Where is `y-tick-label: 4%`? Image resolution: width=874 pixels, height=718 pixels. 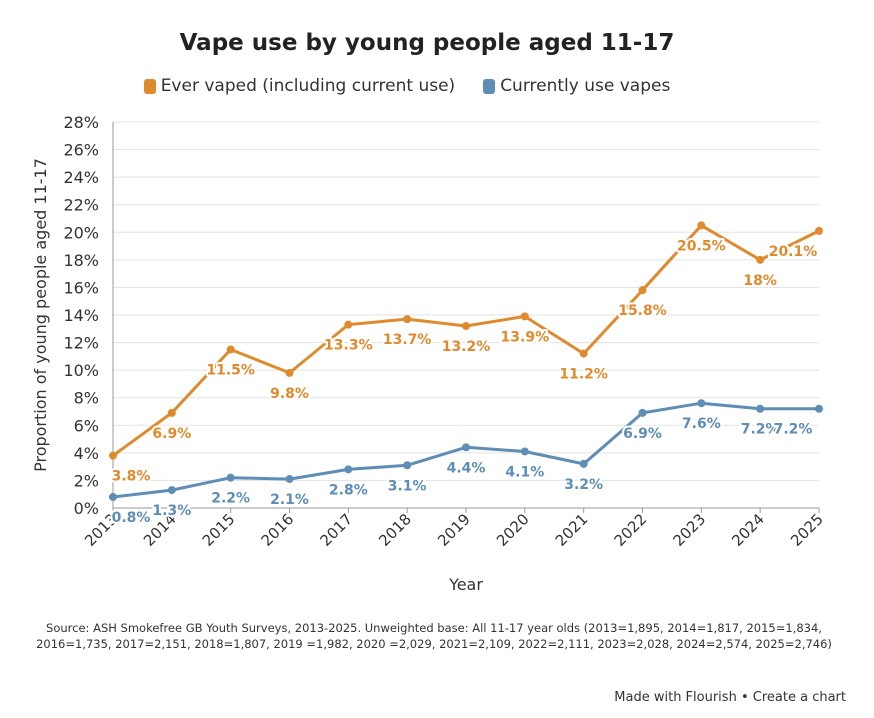
y-tick-label: 4% is located at coordinates (86, 453).